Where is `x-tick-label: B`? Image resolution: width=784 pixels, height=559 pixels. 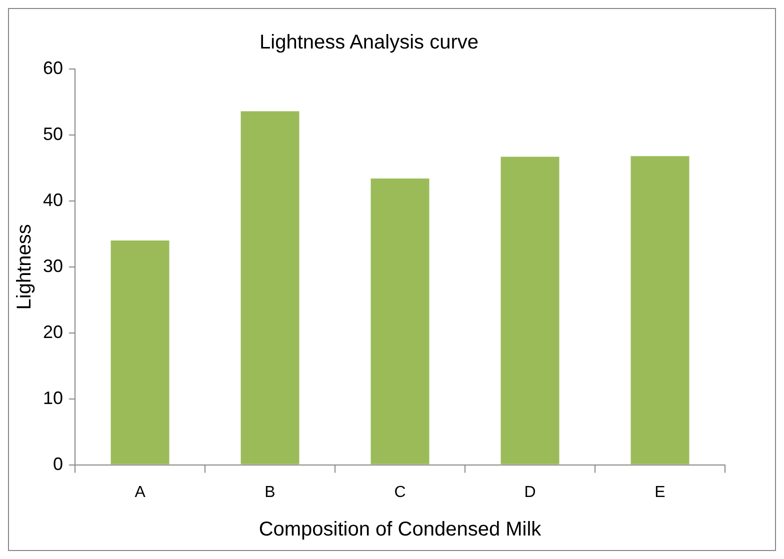 x-tick-label: B is located at coordinates (270, 492).